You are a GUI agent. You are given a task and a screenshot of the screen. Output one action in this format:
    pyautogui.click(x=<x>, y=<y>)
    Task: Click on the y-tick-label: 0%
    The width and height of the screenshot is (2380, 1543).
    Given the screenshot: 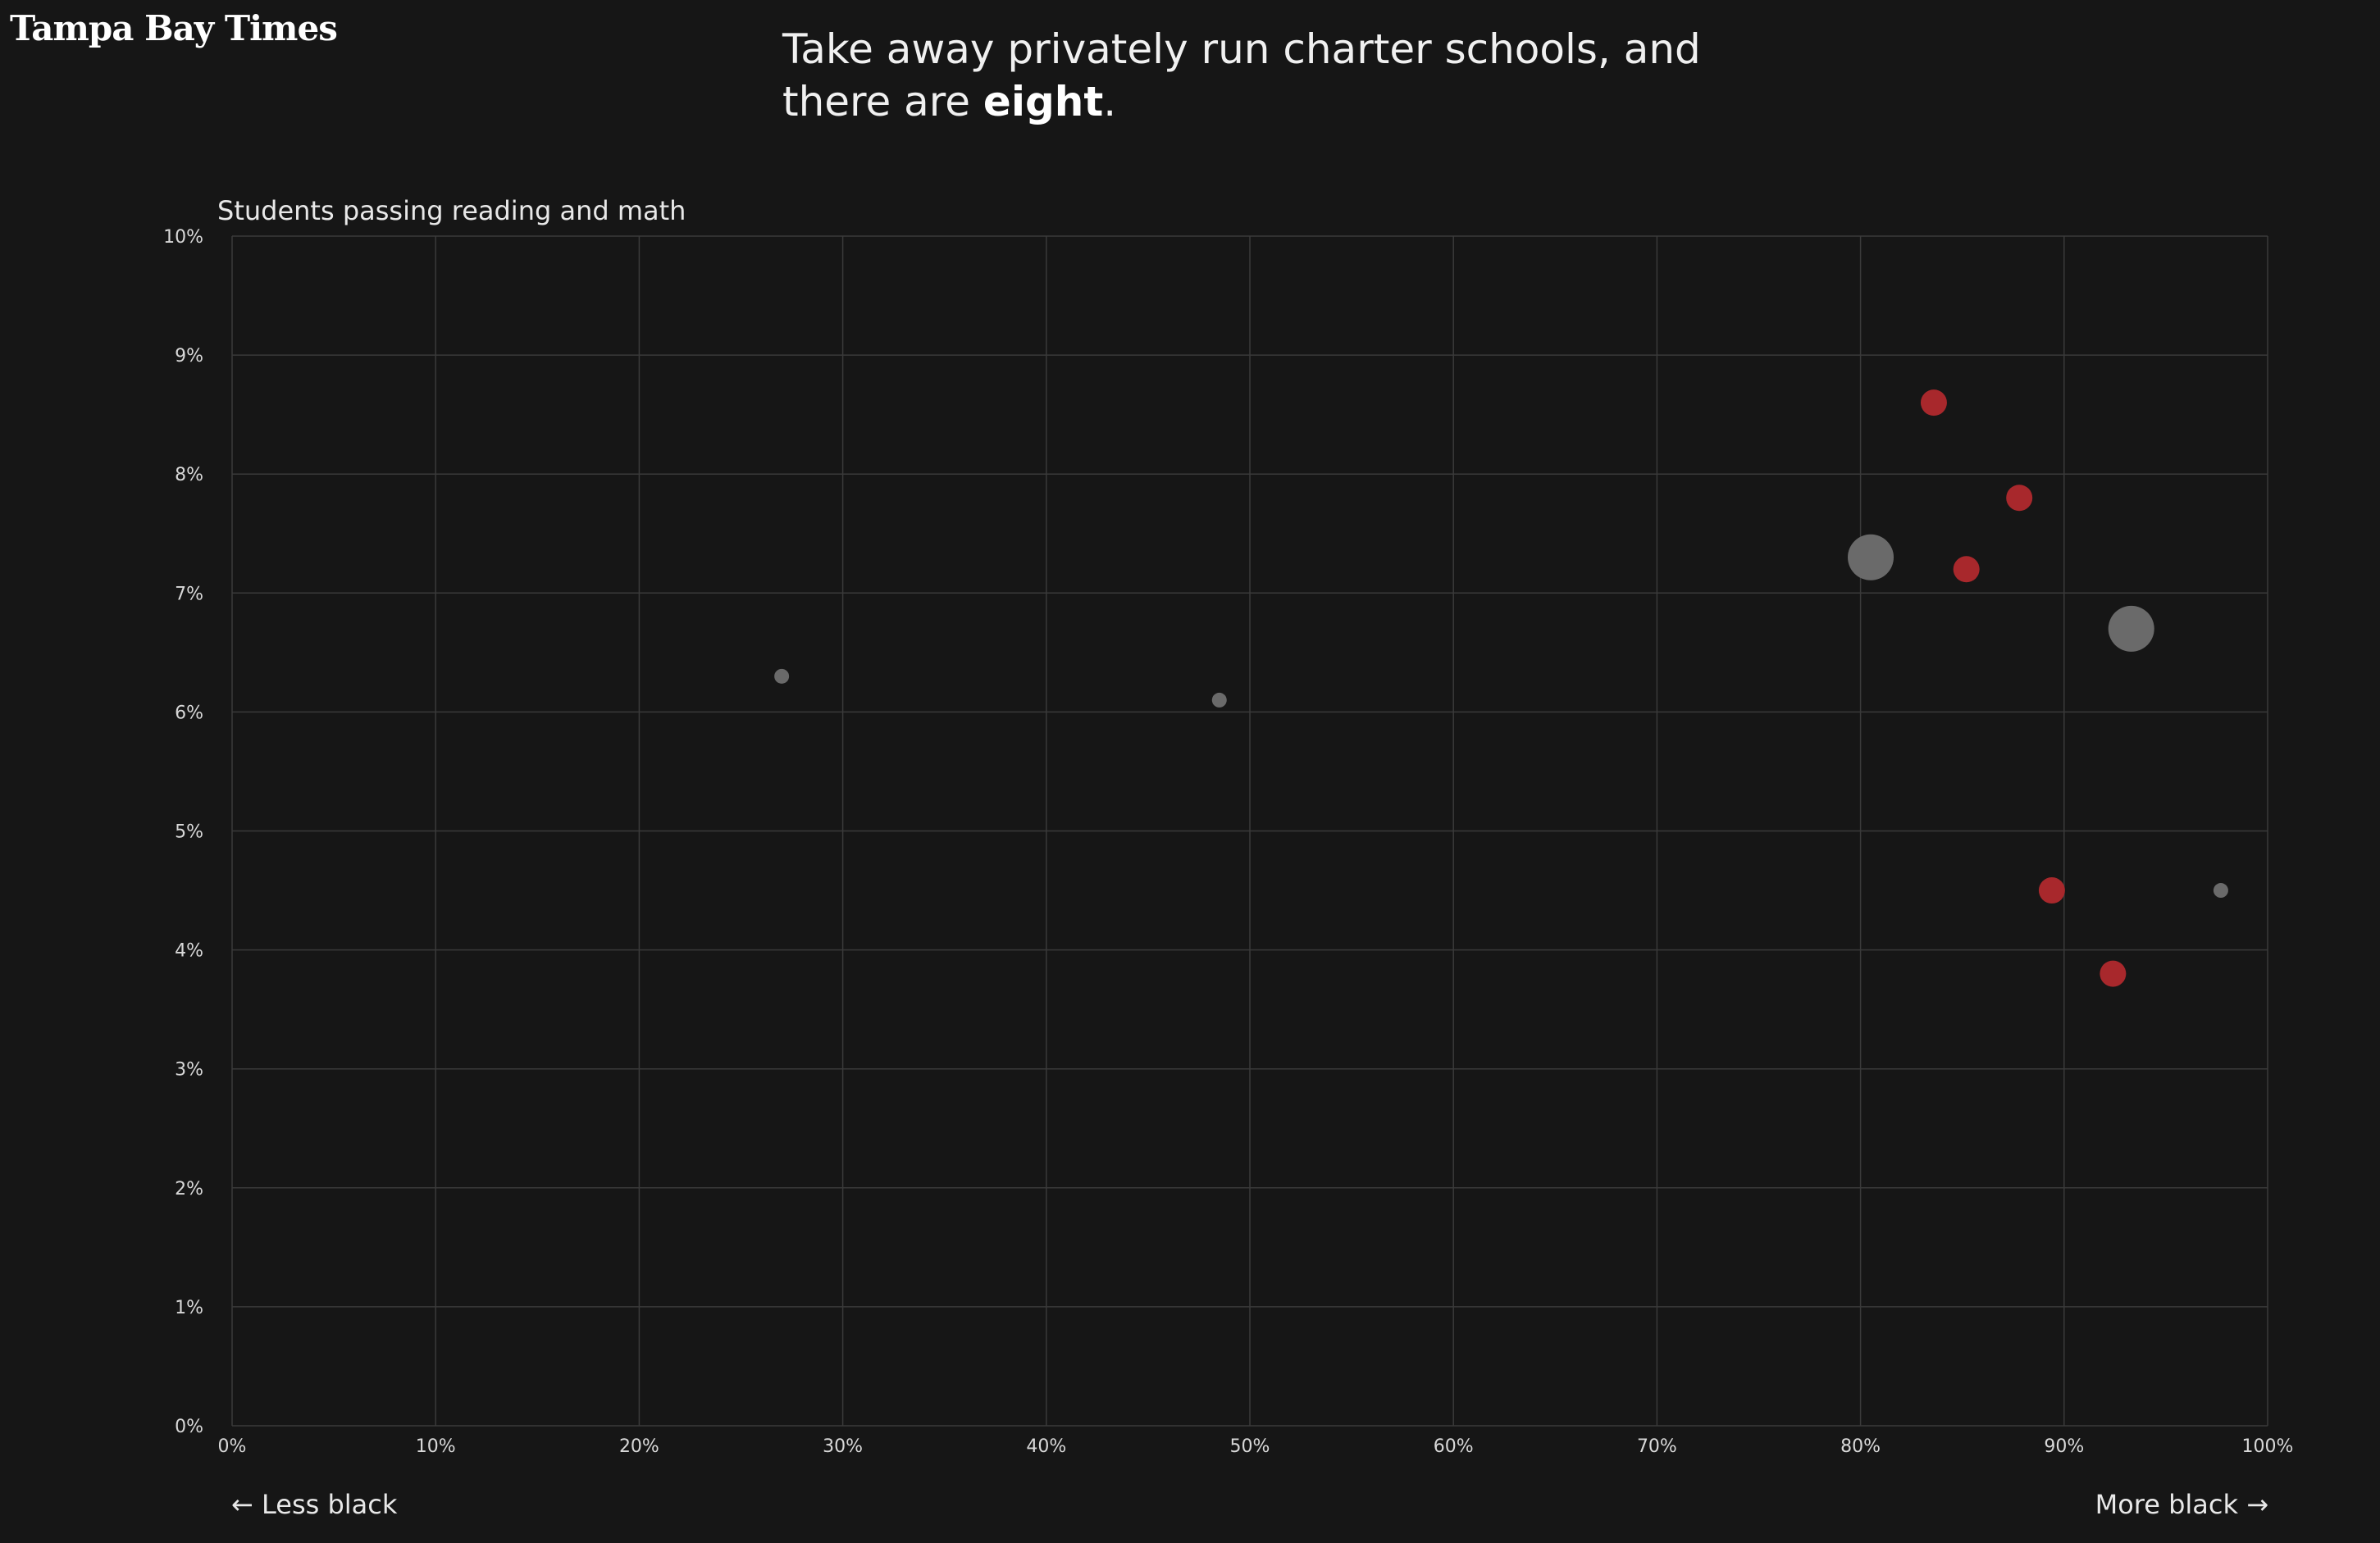 What is the action you would take?
    pyautogui.click(x=189, y=1427)
    